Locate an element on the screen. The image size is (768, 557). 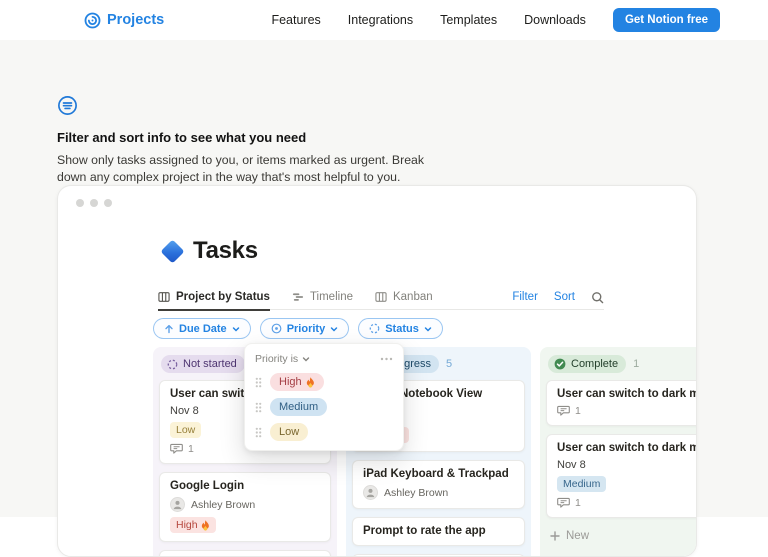
filter-chips-row: Due Date Priority Status is located at coordinates (298, 328).